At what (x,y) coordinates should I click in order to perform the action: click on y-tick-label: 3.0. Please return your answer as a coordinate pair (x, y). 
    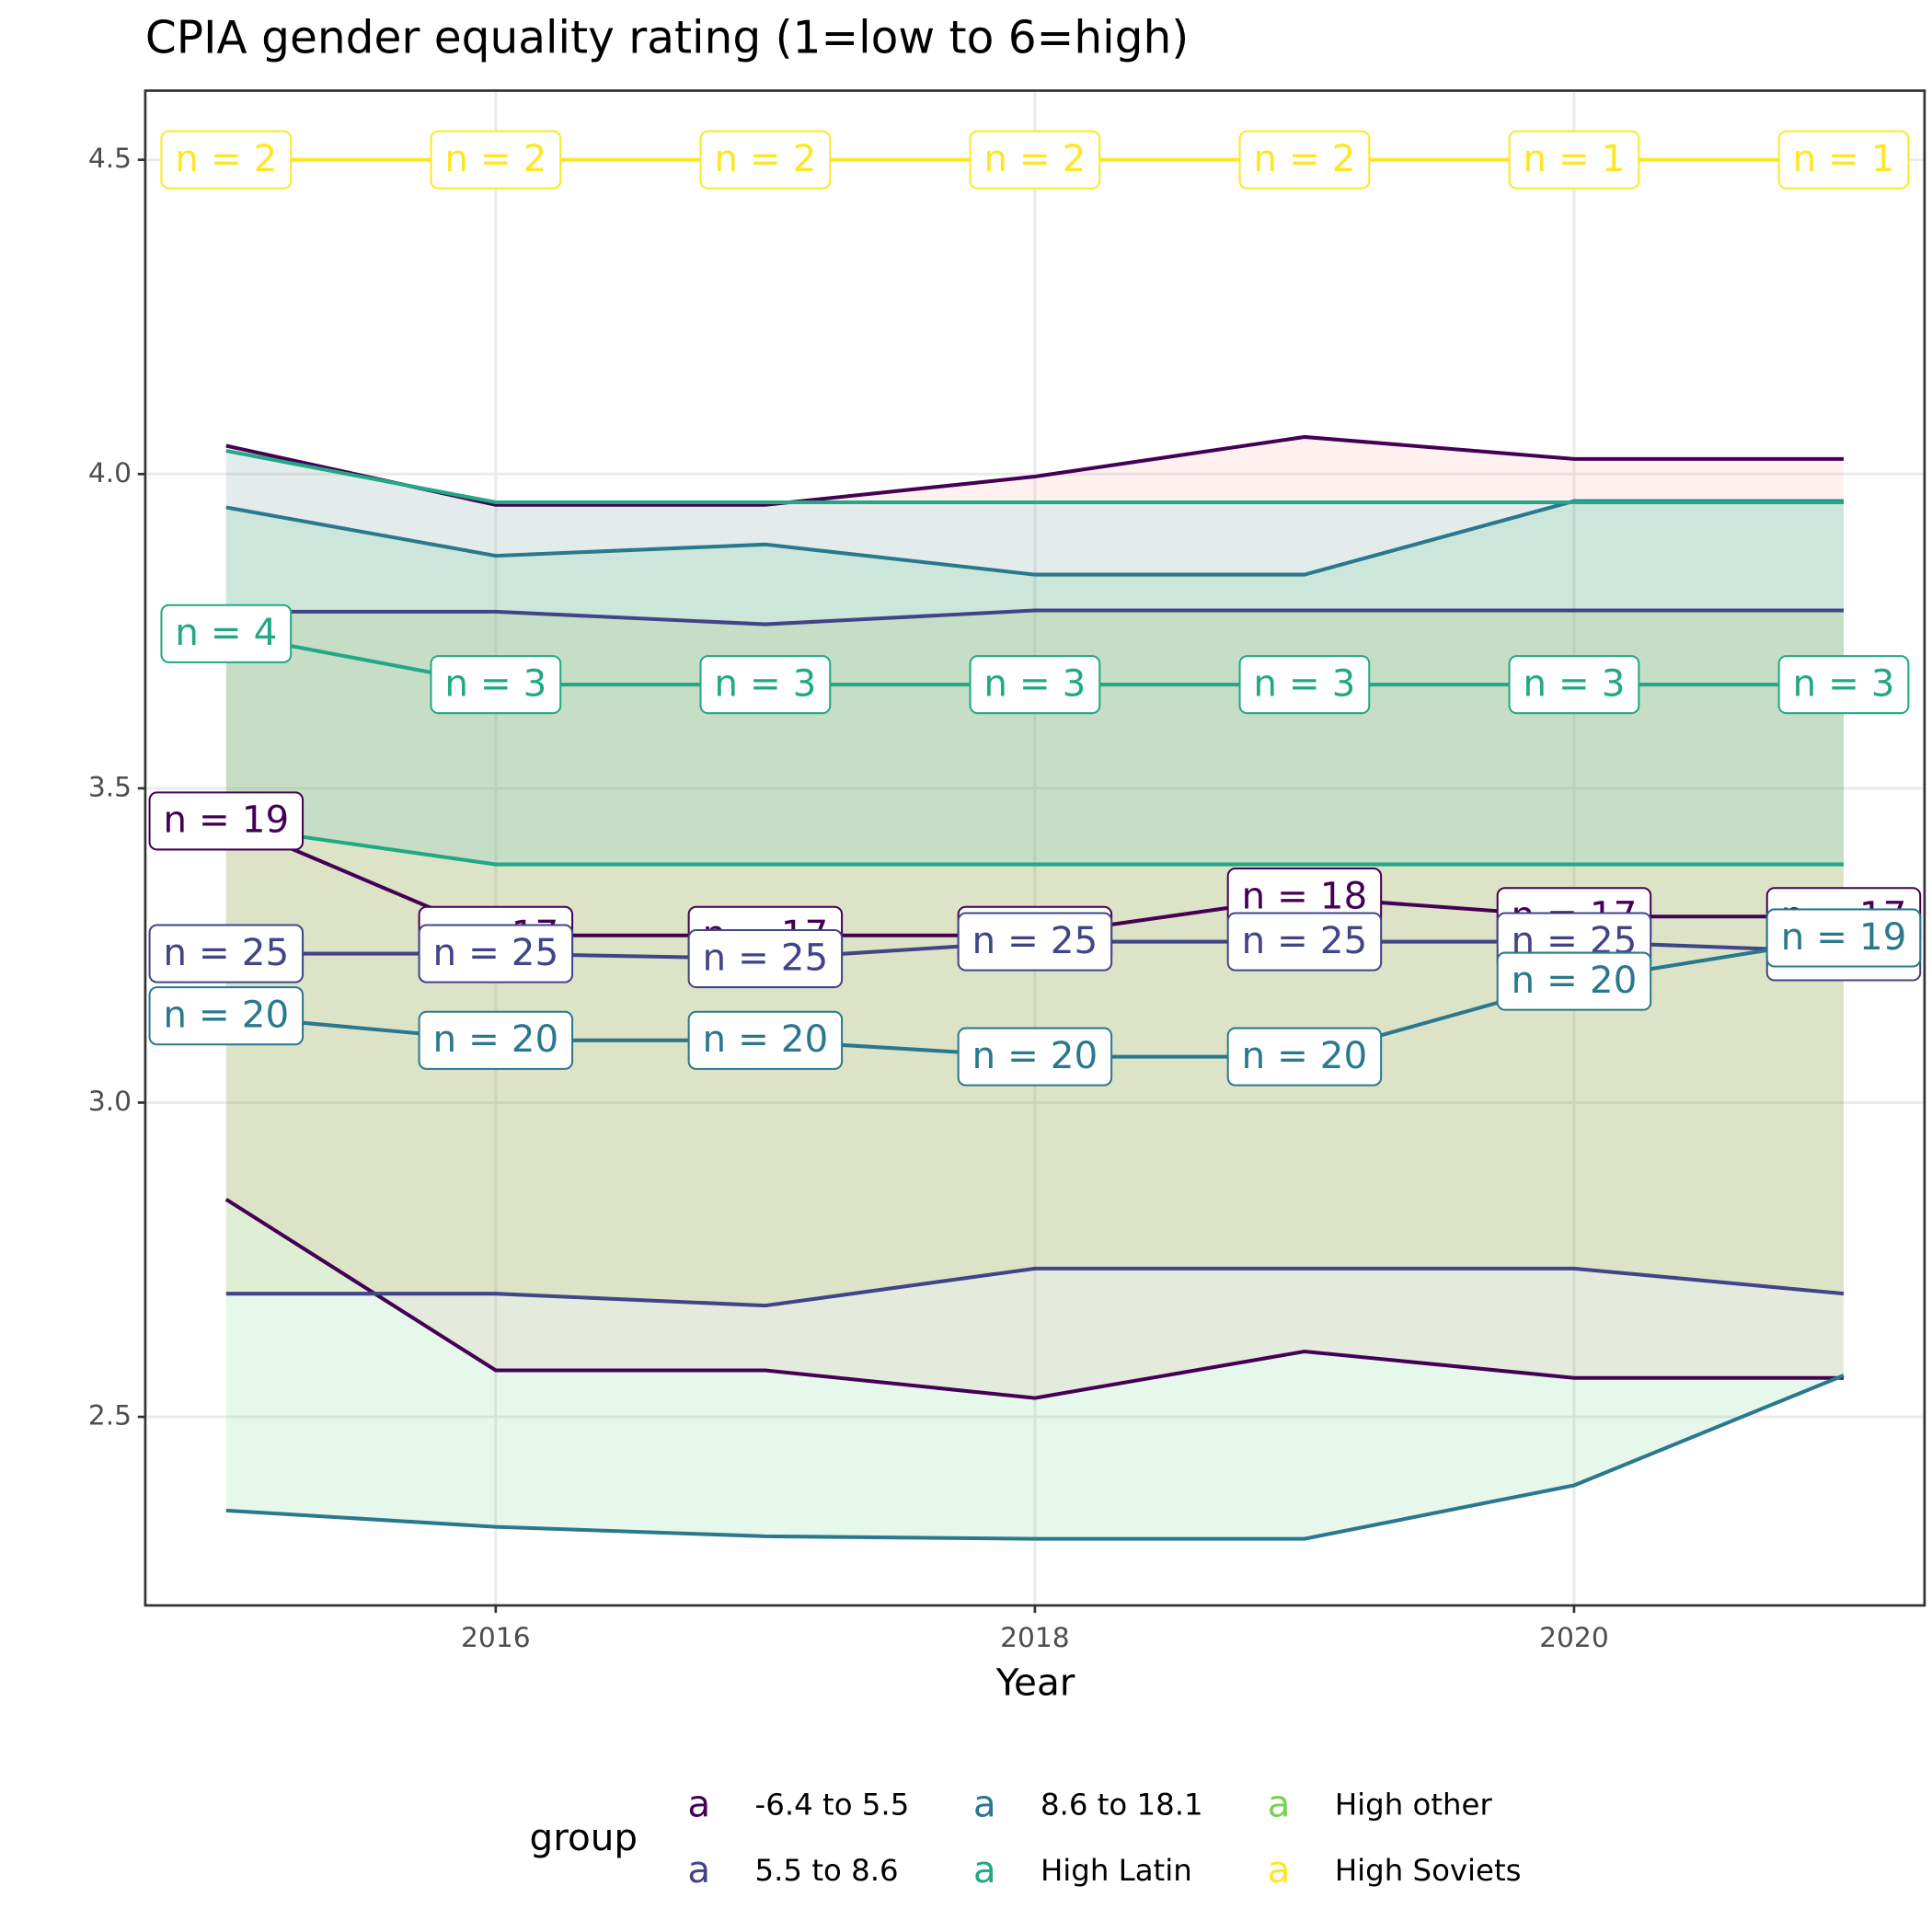
    Looking at the image, I should click on (110, 1102).